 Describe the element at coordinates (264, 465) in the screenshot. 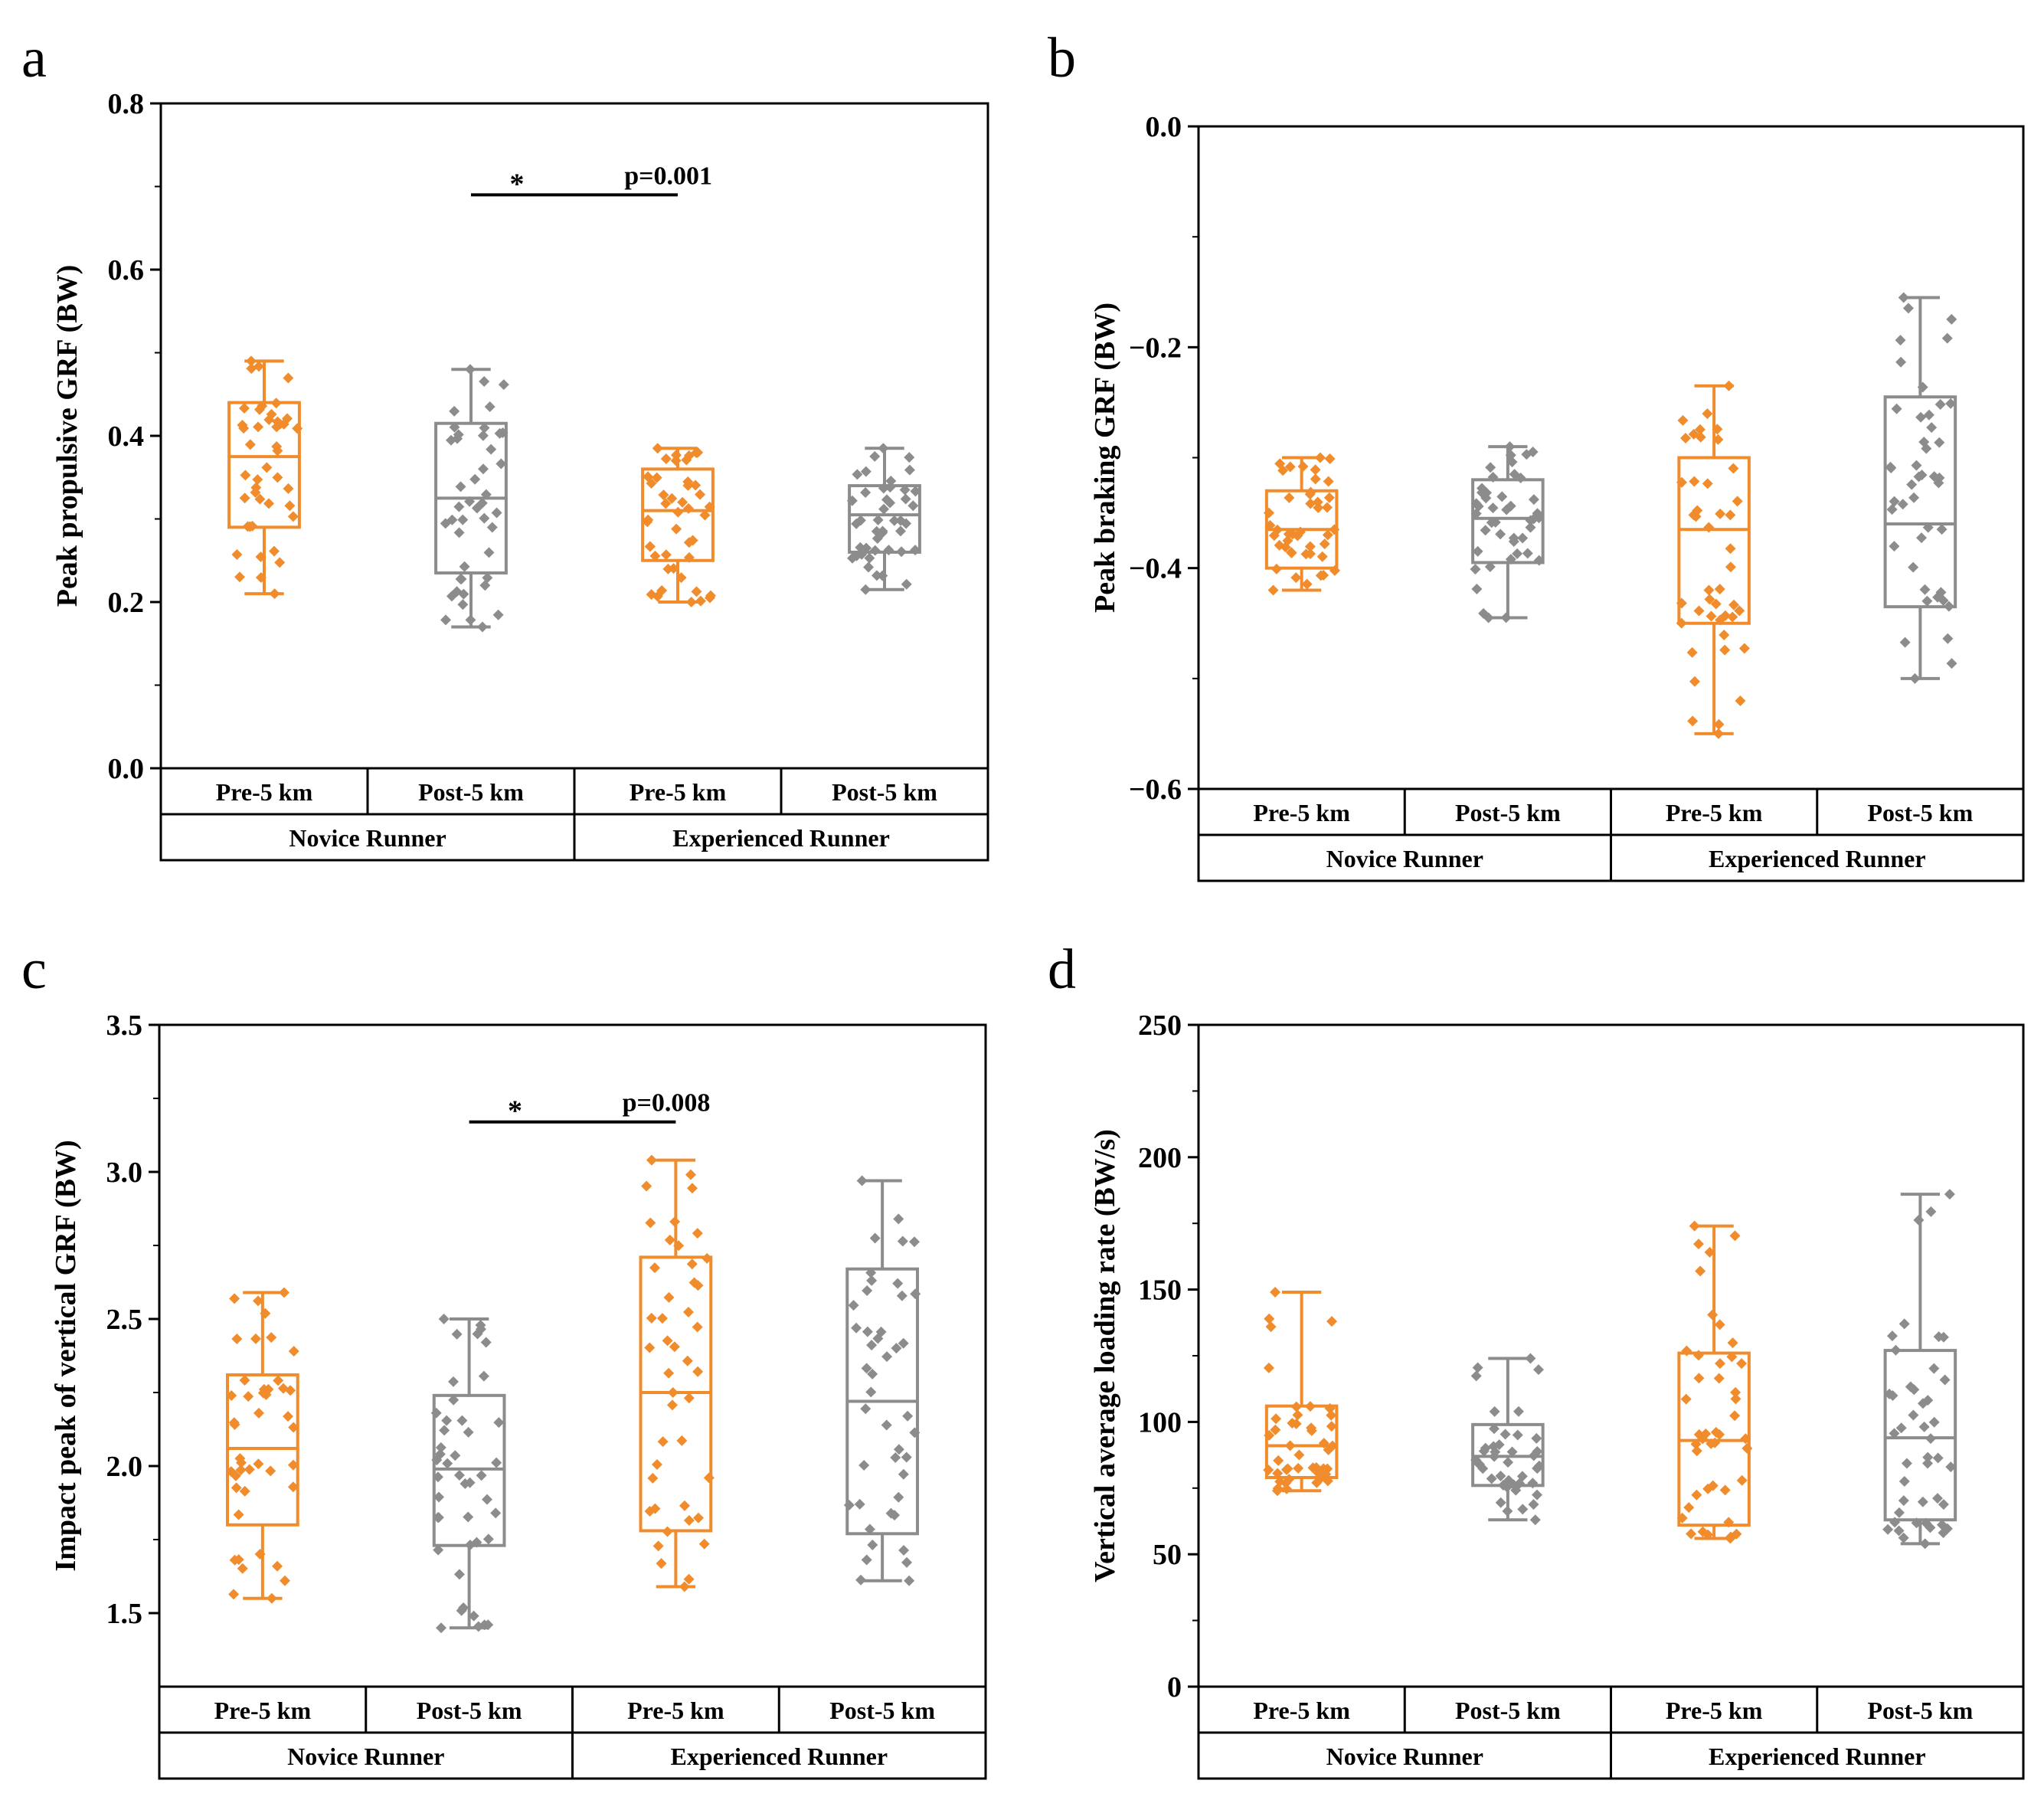

I see `box-iqr` at that location.